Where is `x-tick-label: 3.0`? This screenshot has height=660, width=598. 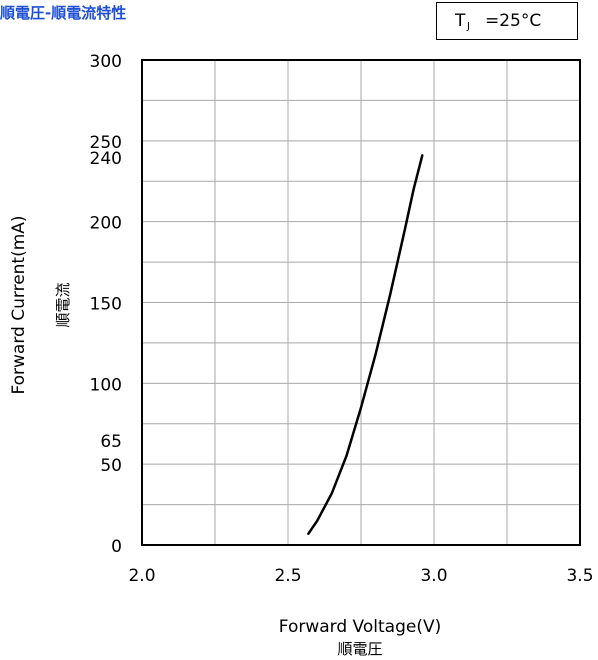
x-tick-label: 3.0 is located at coordinates (433, 576).